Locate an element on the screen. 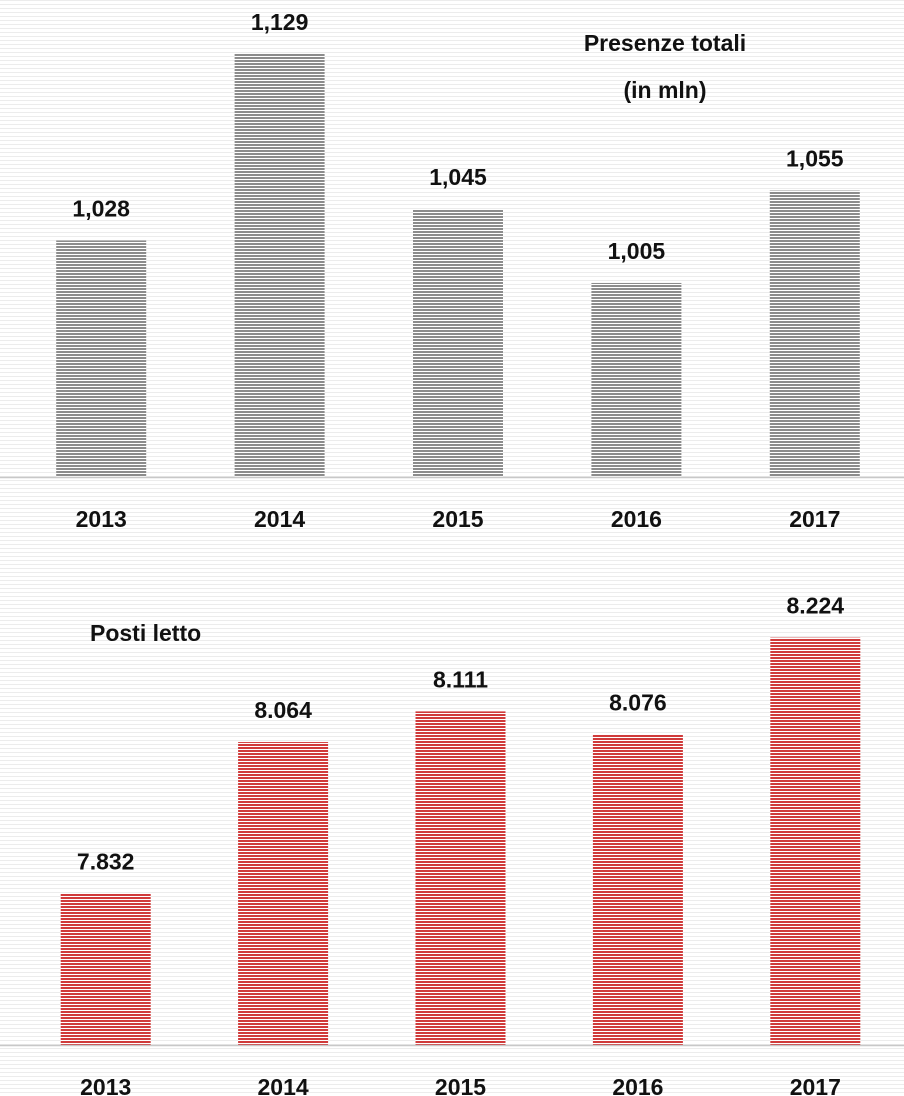  data-label: 8.224 is located at coordinates (816, 606).